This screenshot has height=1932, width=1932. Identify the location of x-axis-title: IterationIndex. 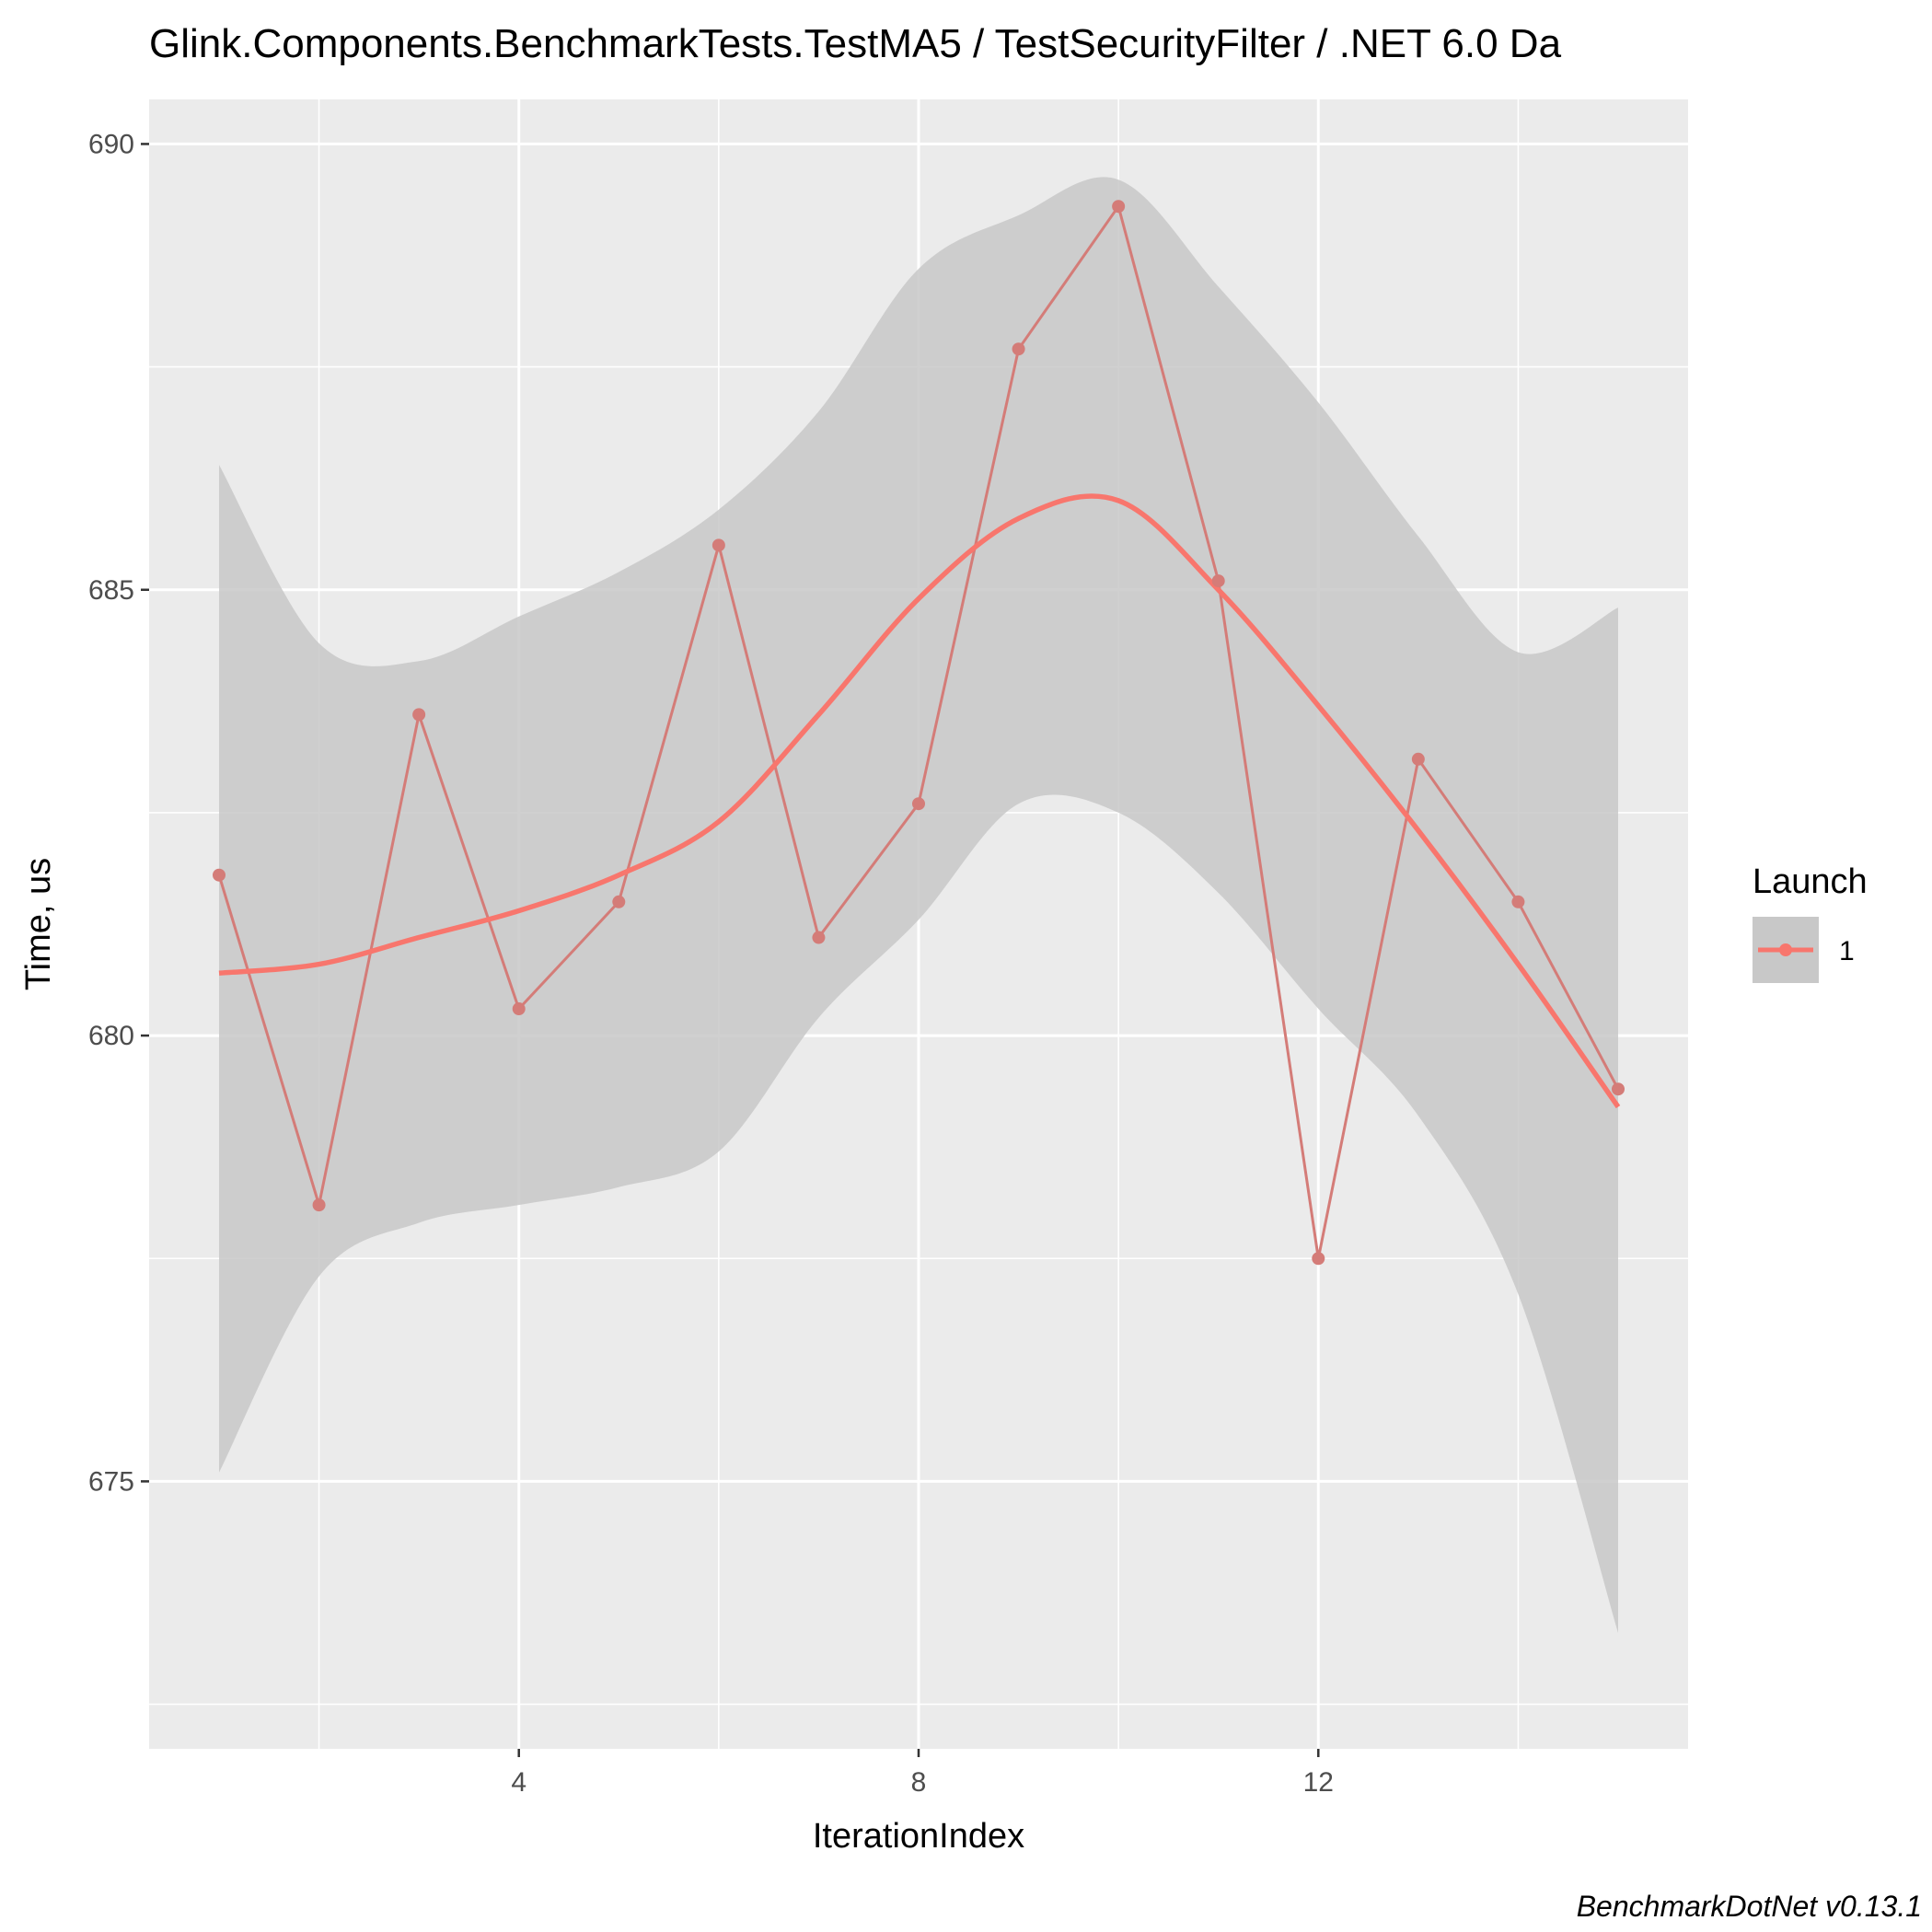
(919, 1837).